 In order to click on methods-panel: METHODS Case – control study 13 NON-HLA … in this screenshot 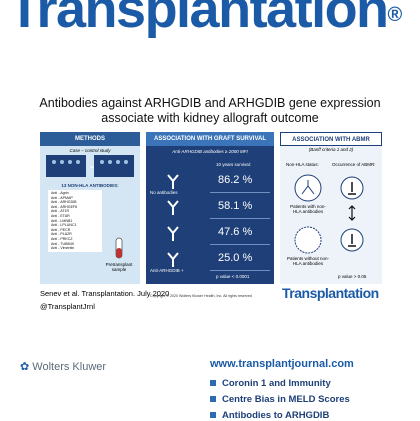, I will do `click(90, 208)`.